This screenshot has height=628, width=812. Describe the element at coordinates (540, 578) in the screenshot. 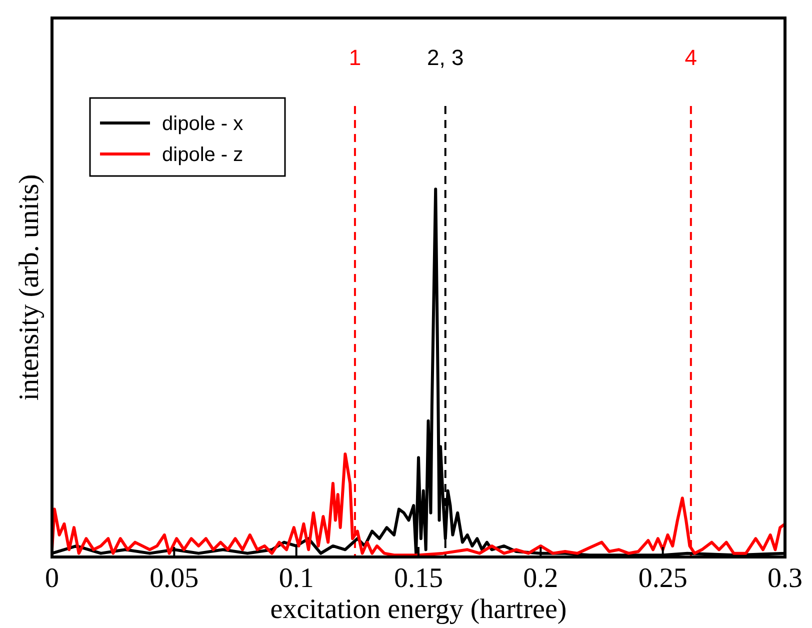

I see `x-tick-label: 0.2` at that location.